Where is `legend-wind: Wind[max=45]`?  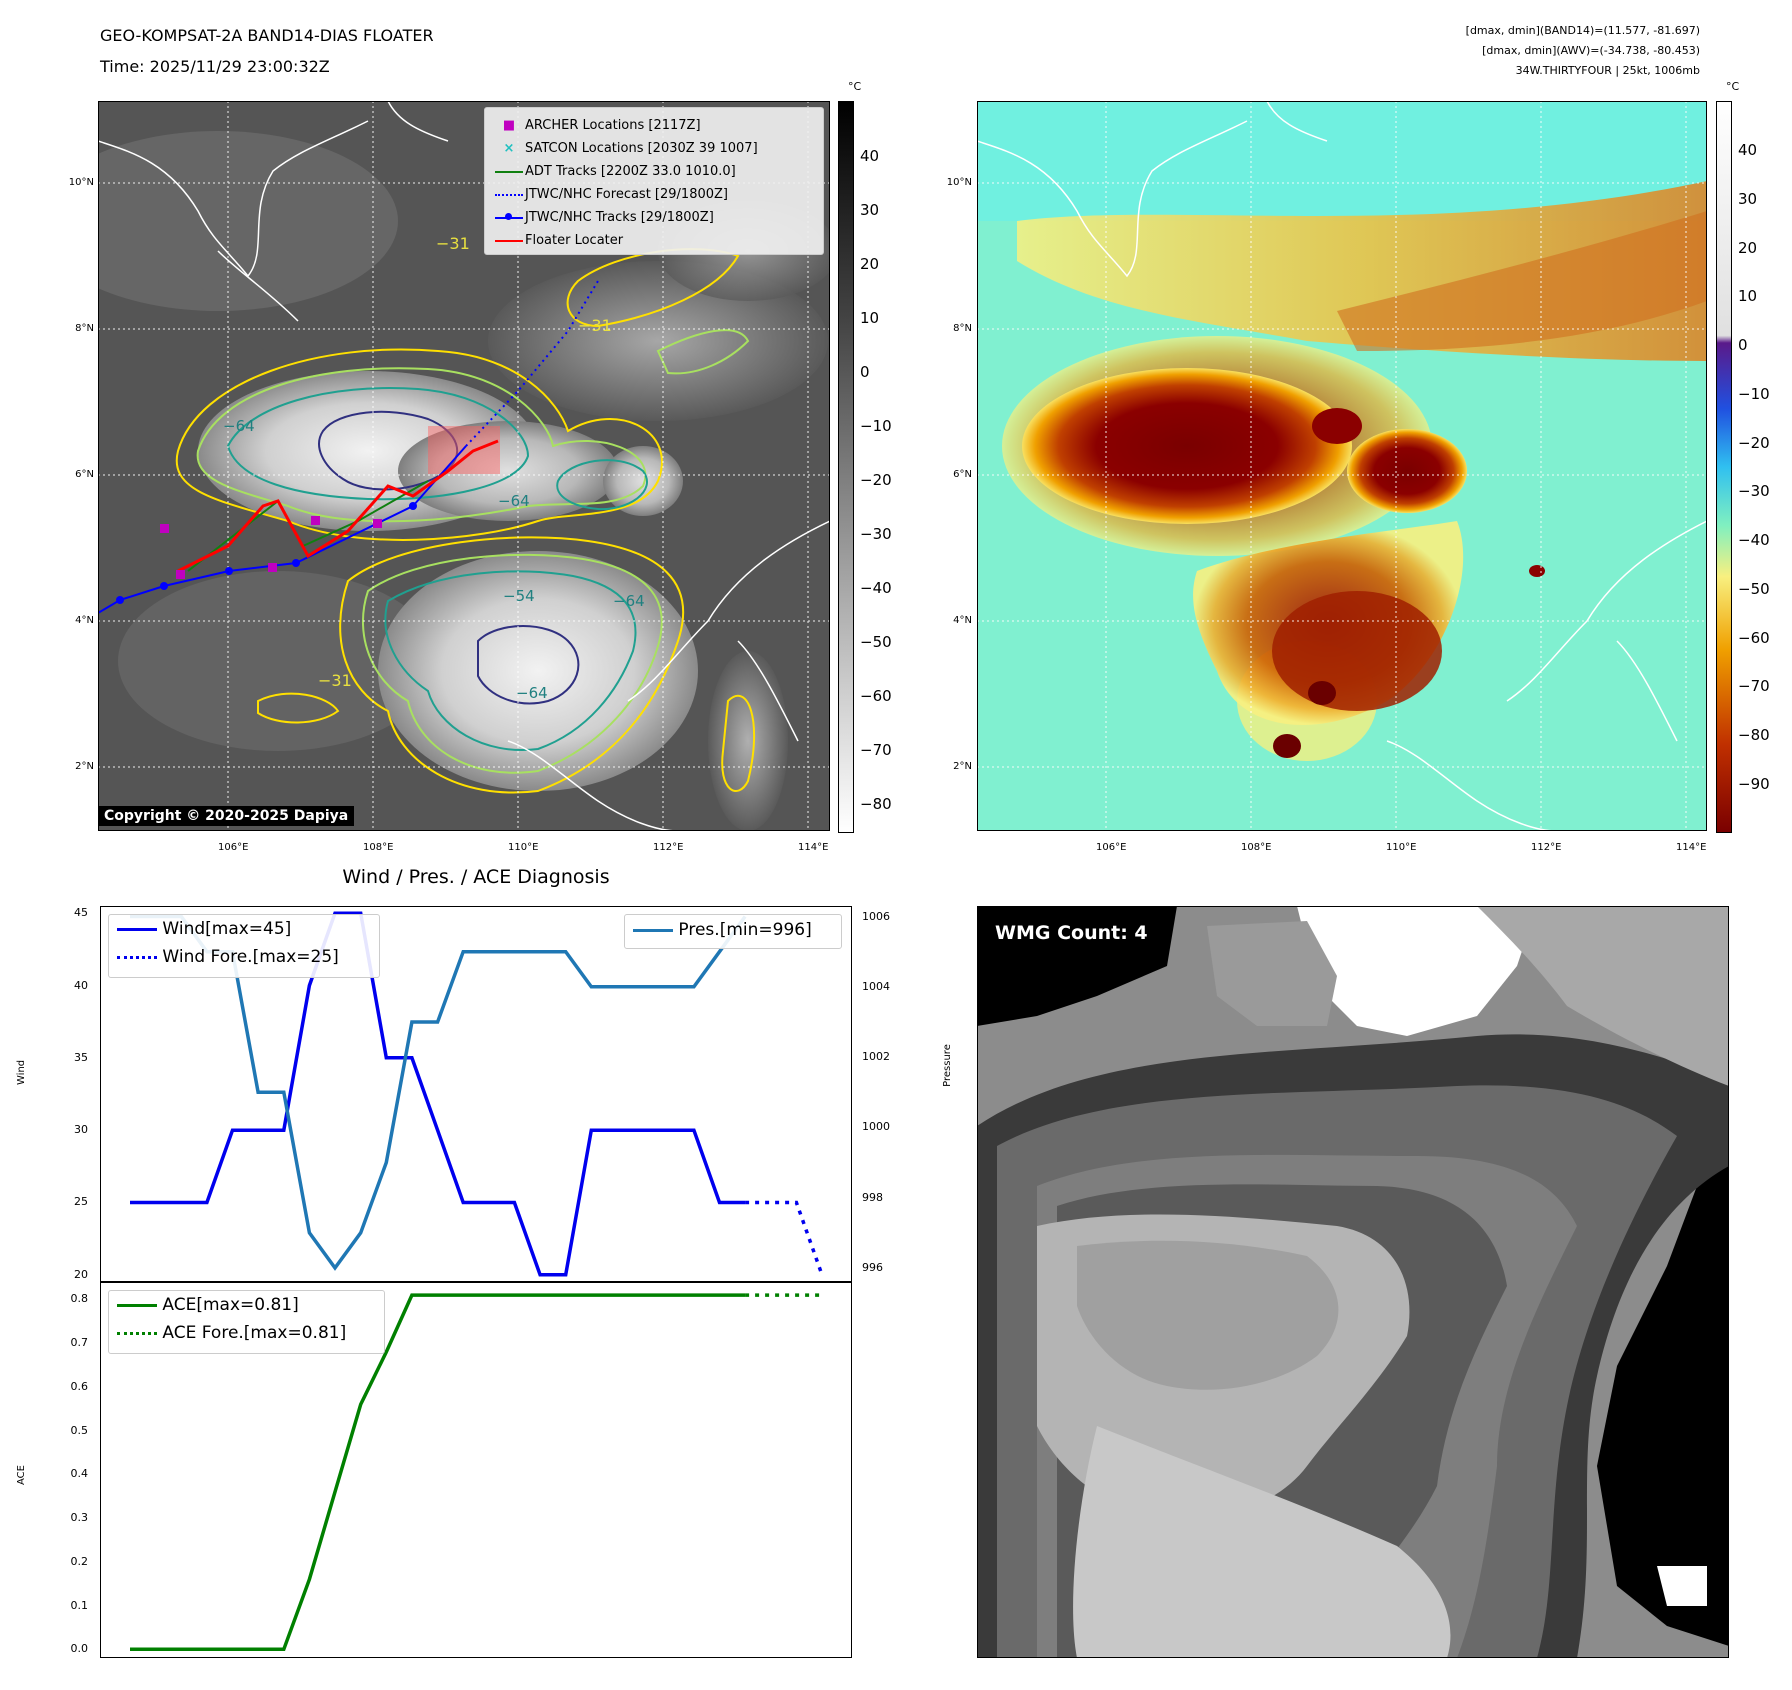 legend-wind: Wind[max=45] is located at coordinates (244, 929).